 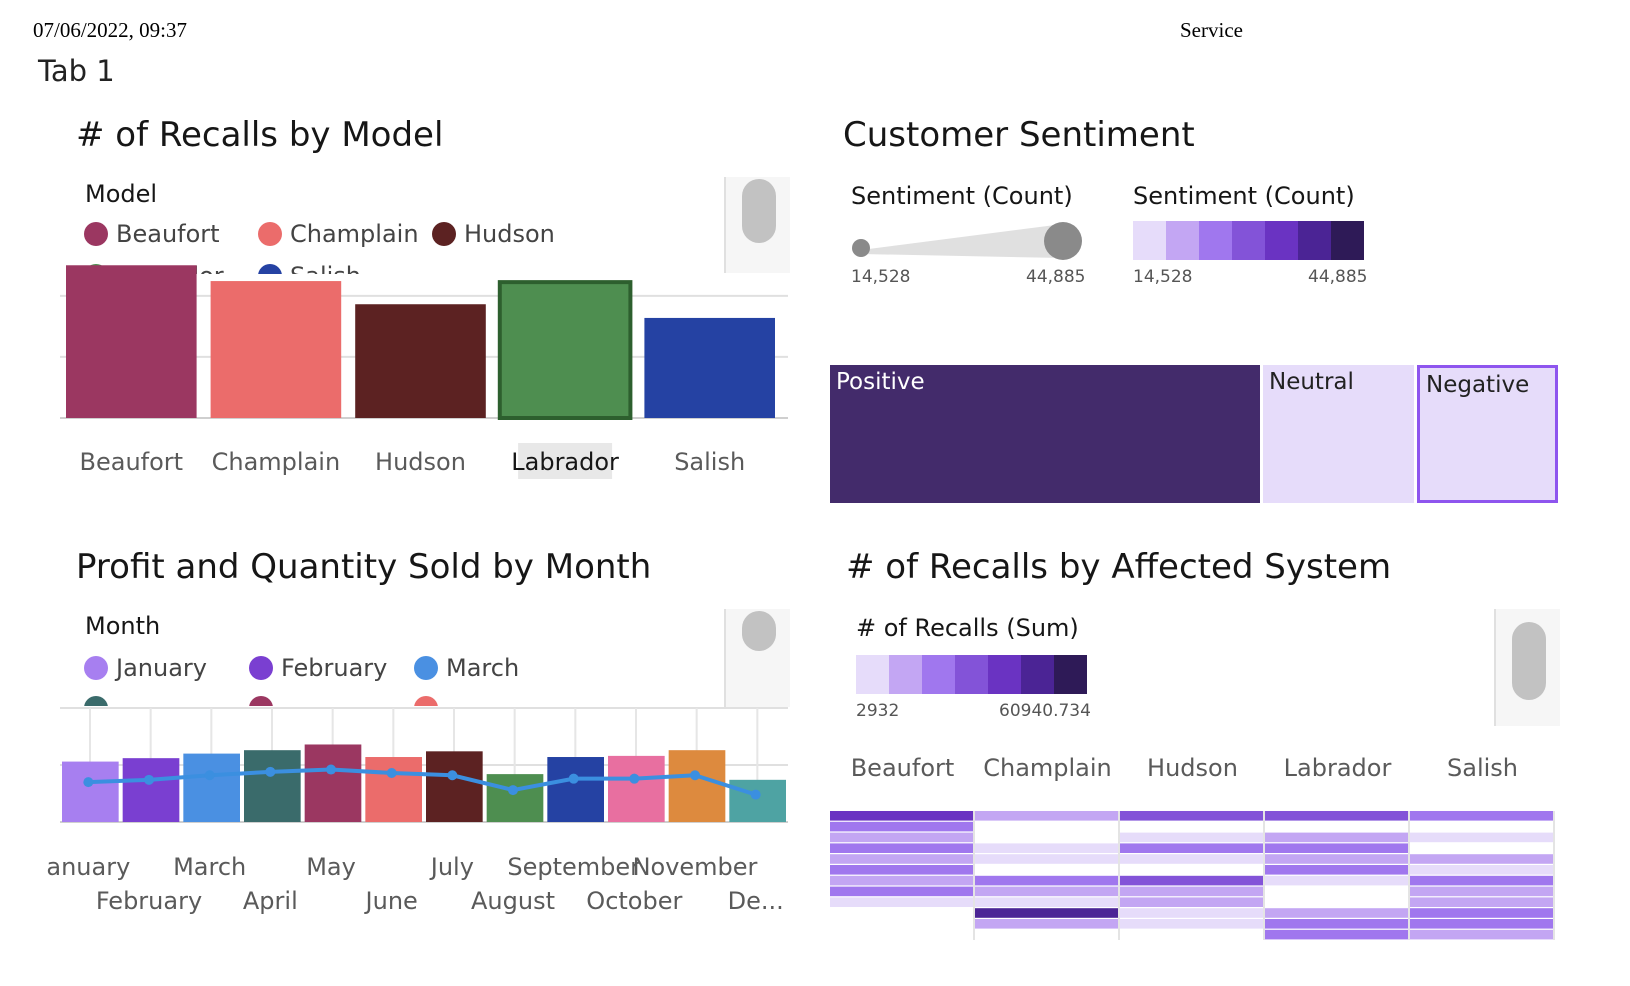 What do you see at coordinates (265, 701) in the screenshot?
I see `legend-item-may` at bounding box center [265, 701].